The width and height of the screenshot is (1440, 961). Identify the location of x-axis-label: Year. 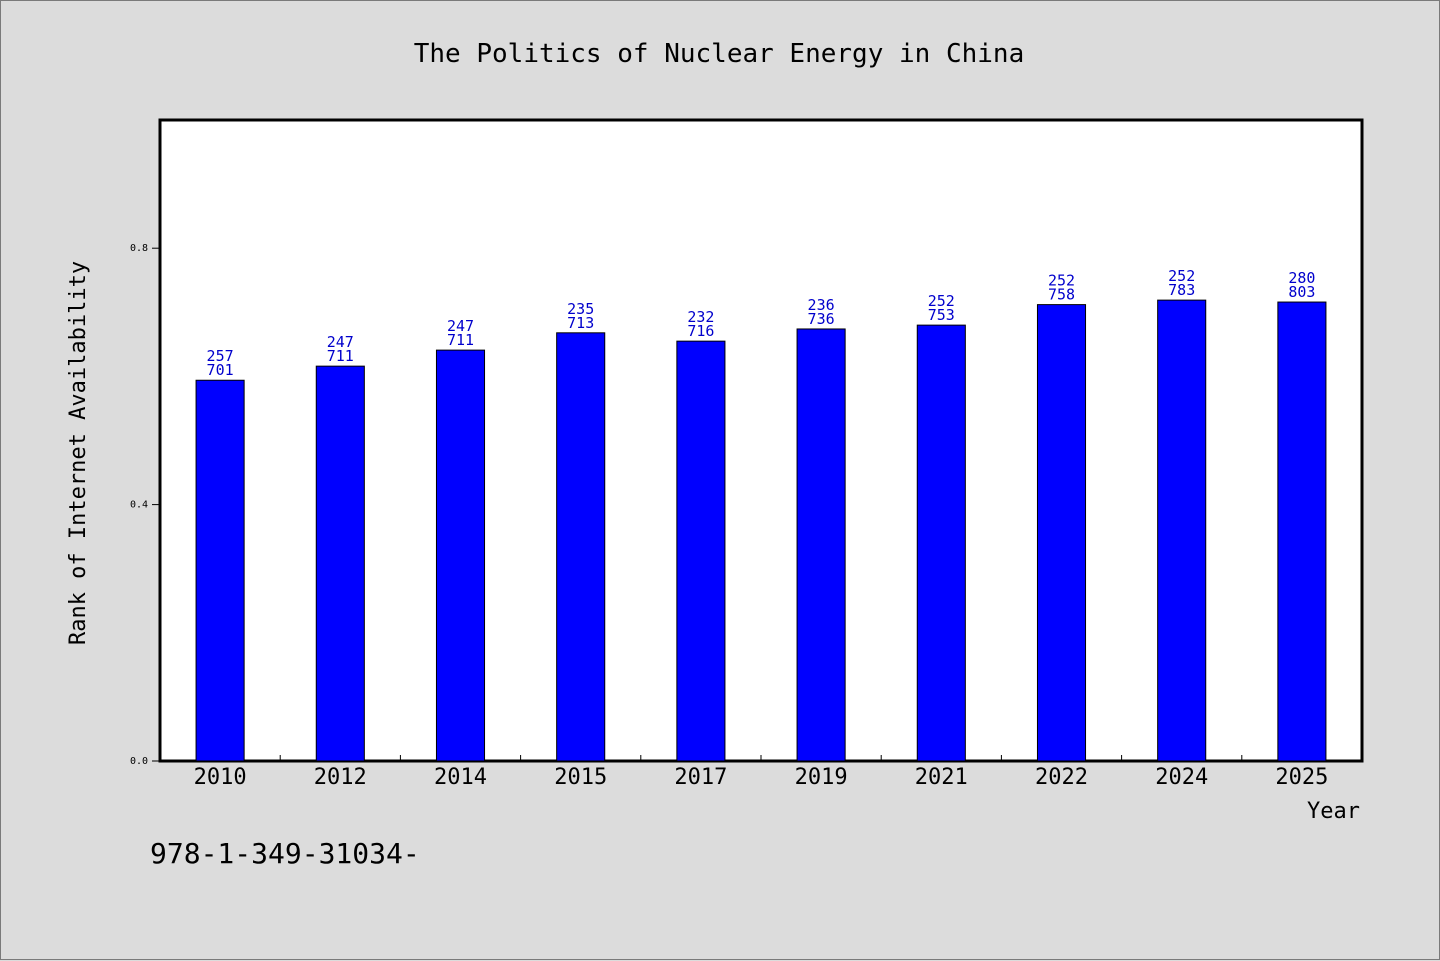
(1333, 811).